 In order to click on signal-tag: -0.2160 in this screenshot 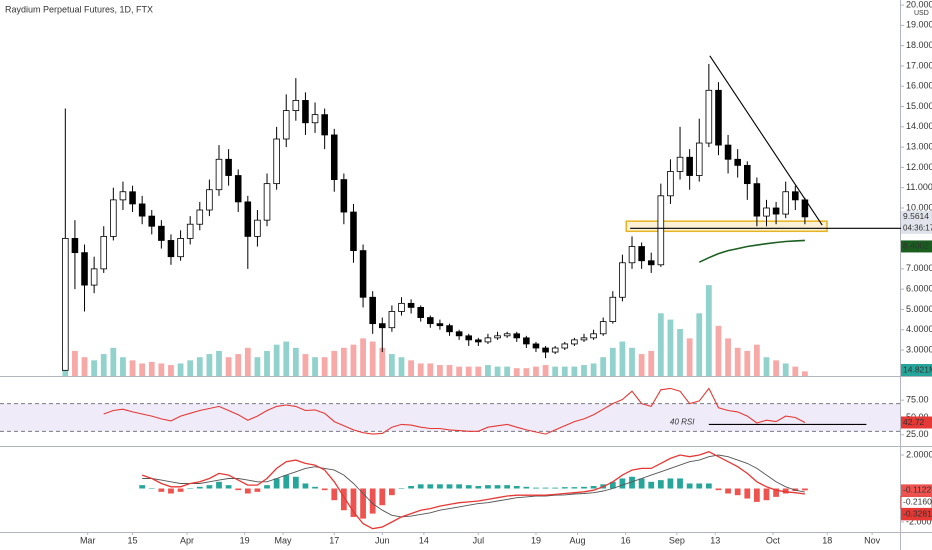, I will do `click(917, 502)`.